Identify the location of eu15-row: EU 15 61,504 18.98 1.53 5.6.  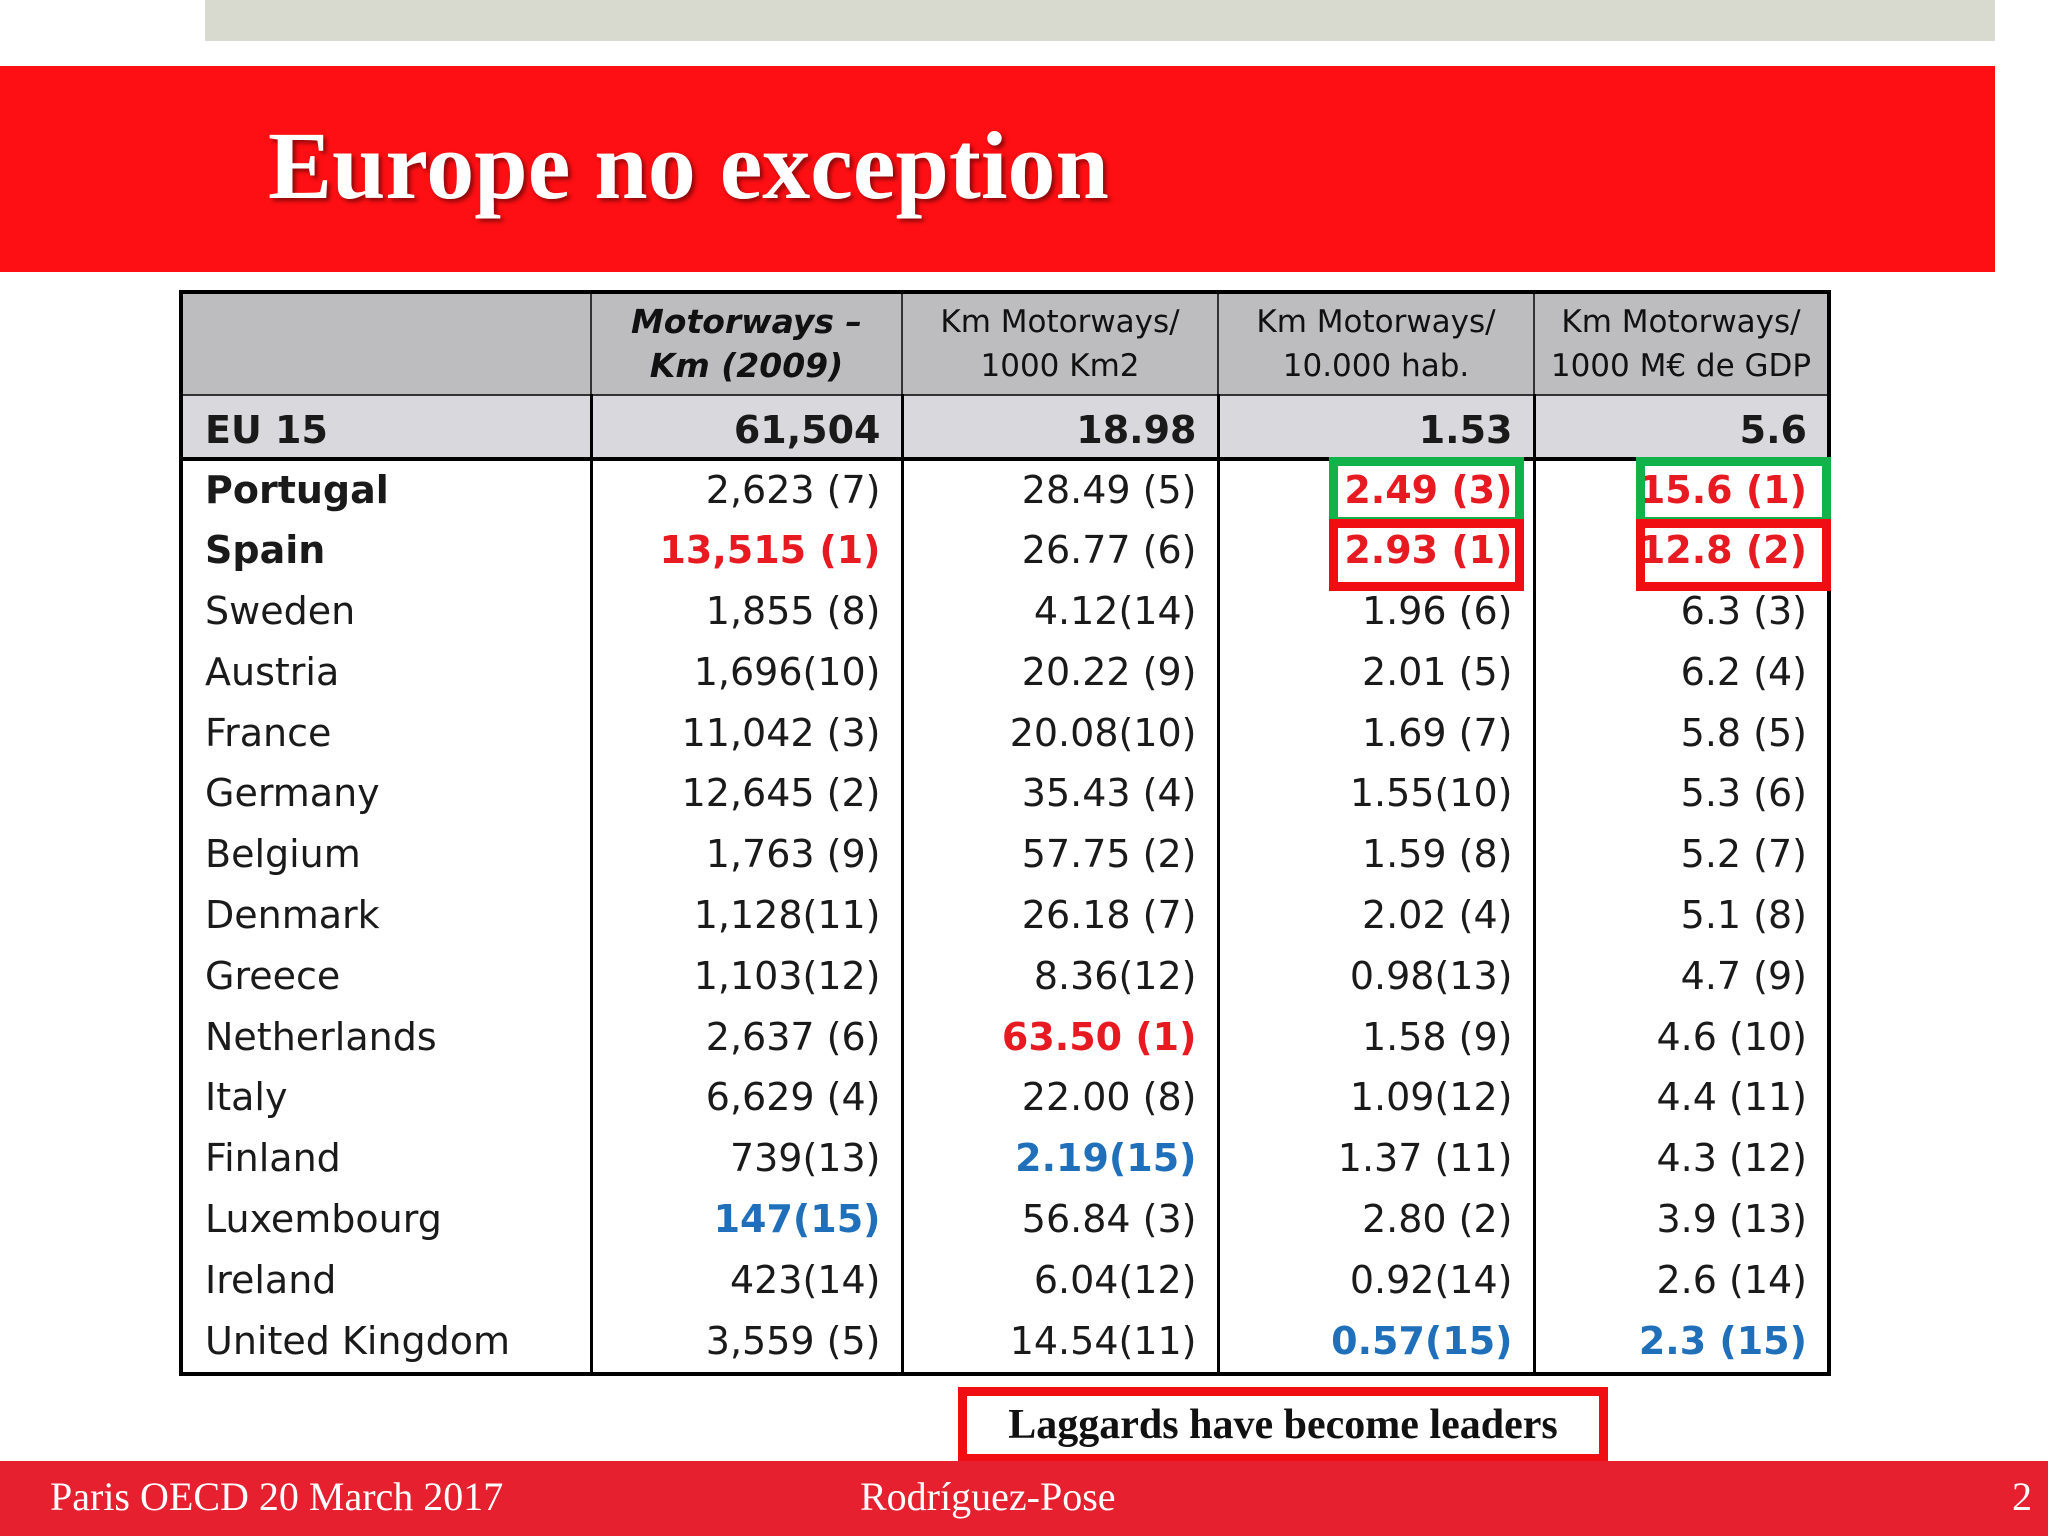
(1005, 427).